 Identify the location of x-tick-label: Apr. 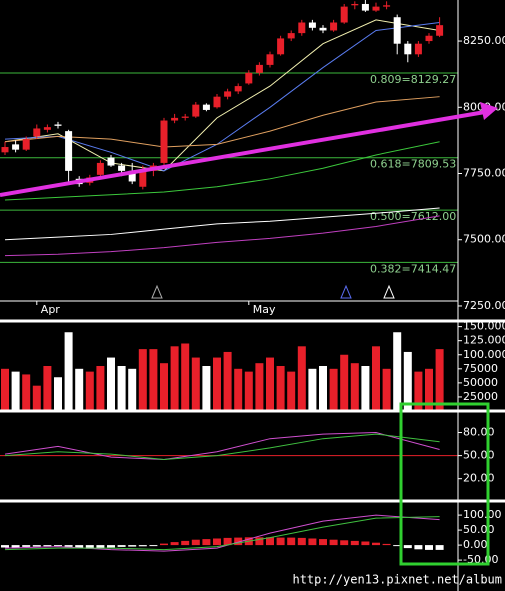
(51, 309).